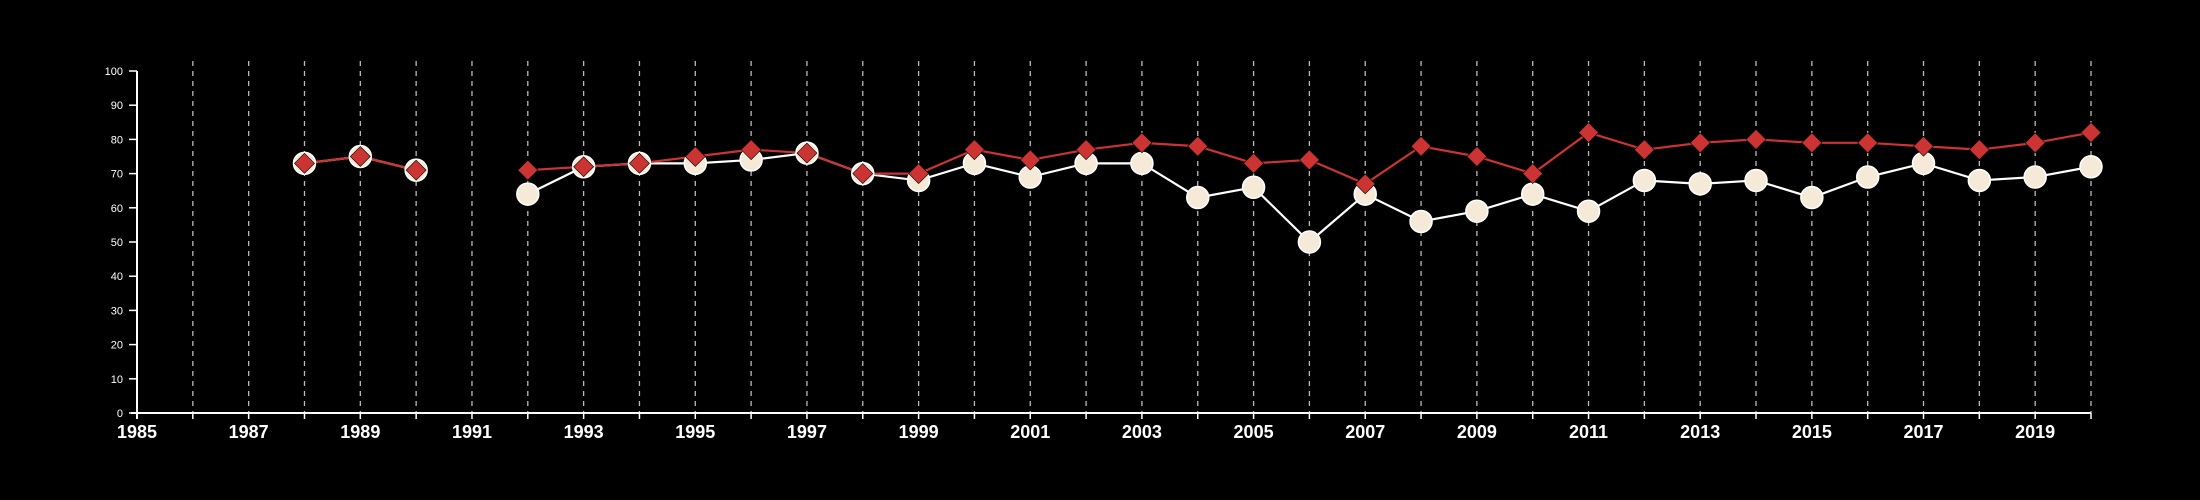  I want to click on y-tick-label: 100, so click(114, 72).